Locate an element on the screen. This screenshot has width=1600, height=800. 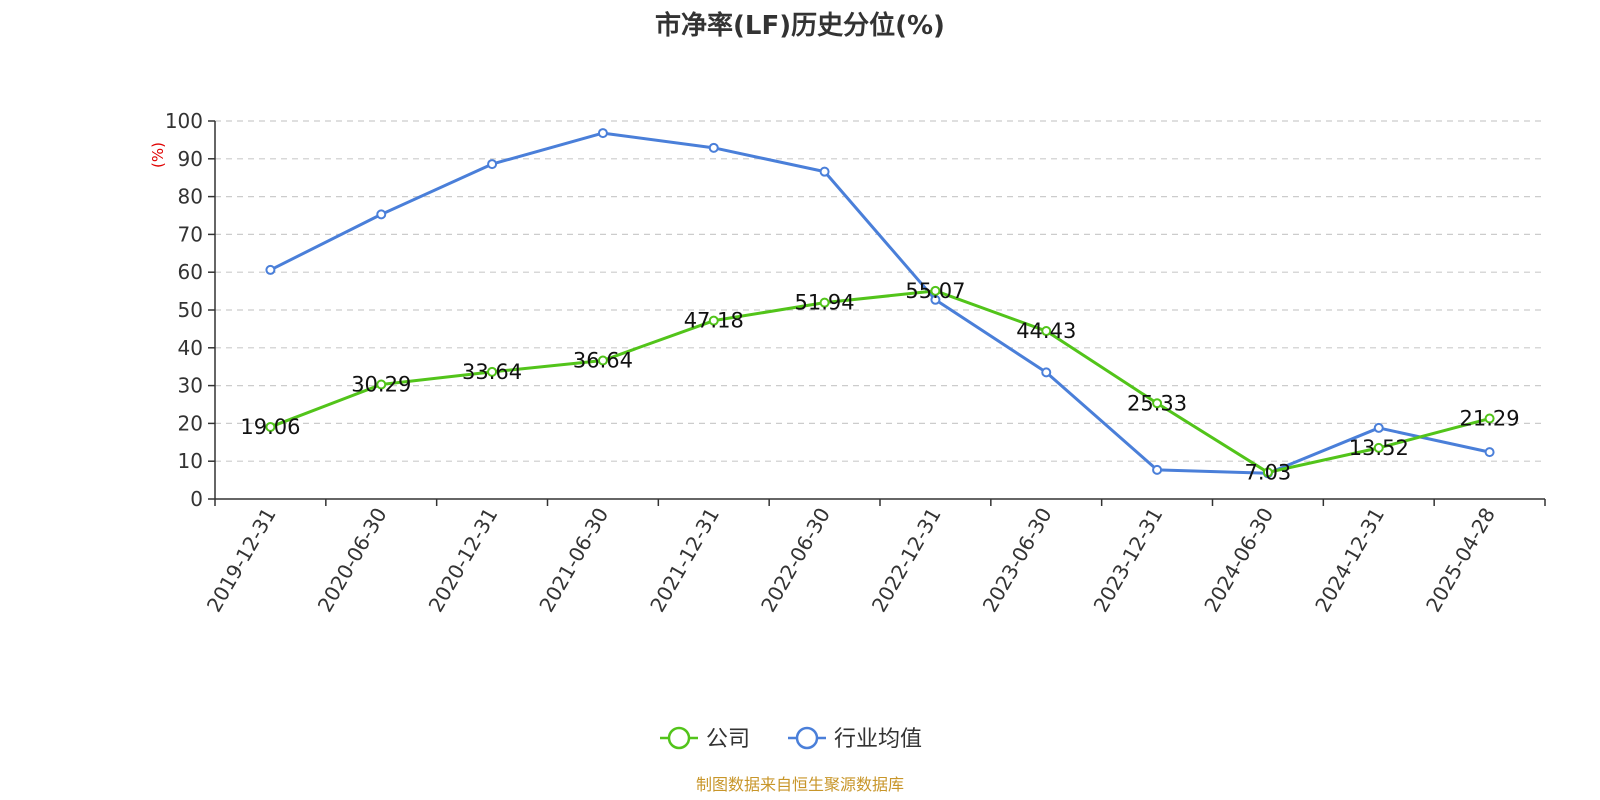
chart-title: 市净率(LF)历史分位(%) is located at coordinates (800, 25).